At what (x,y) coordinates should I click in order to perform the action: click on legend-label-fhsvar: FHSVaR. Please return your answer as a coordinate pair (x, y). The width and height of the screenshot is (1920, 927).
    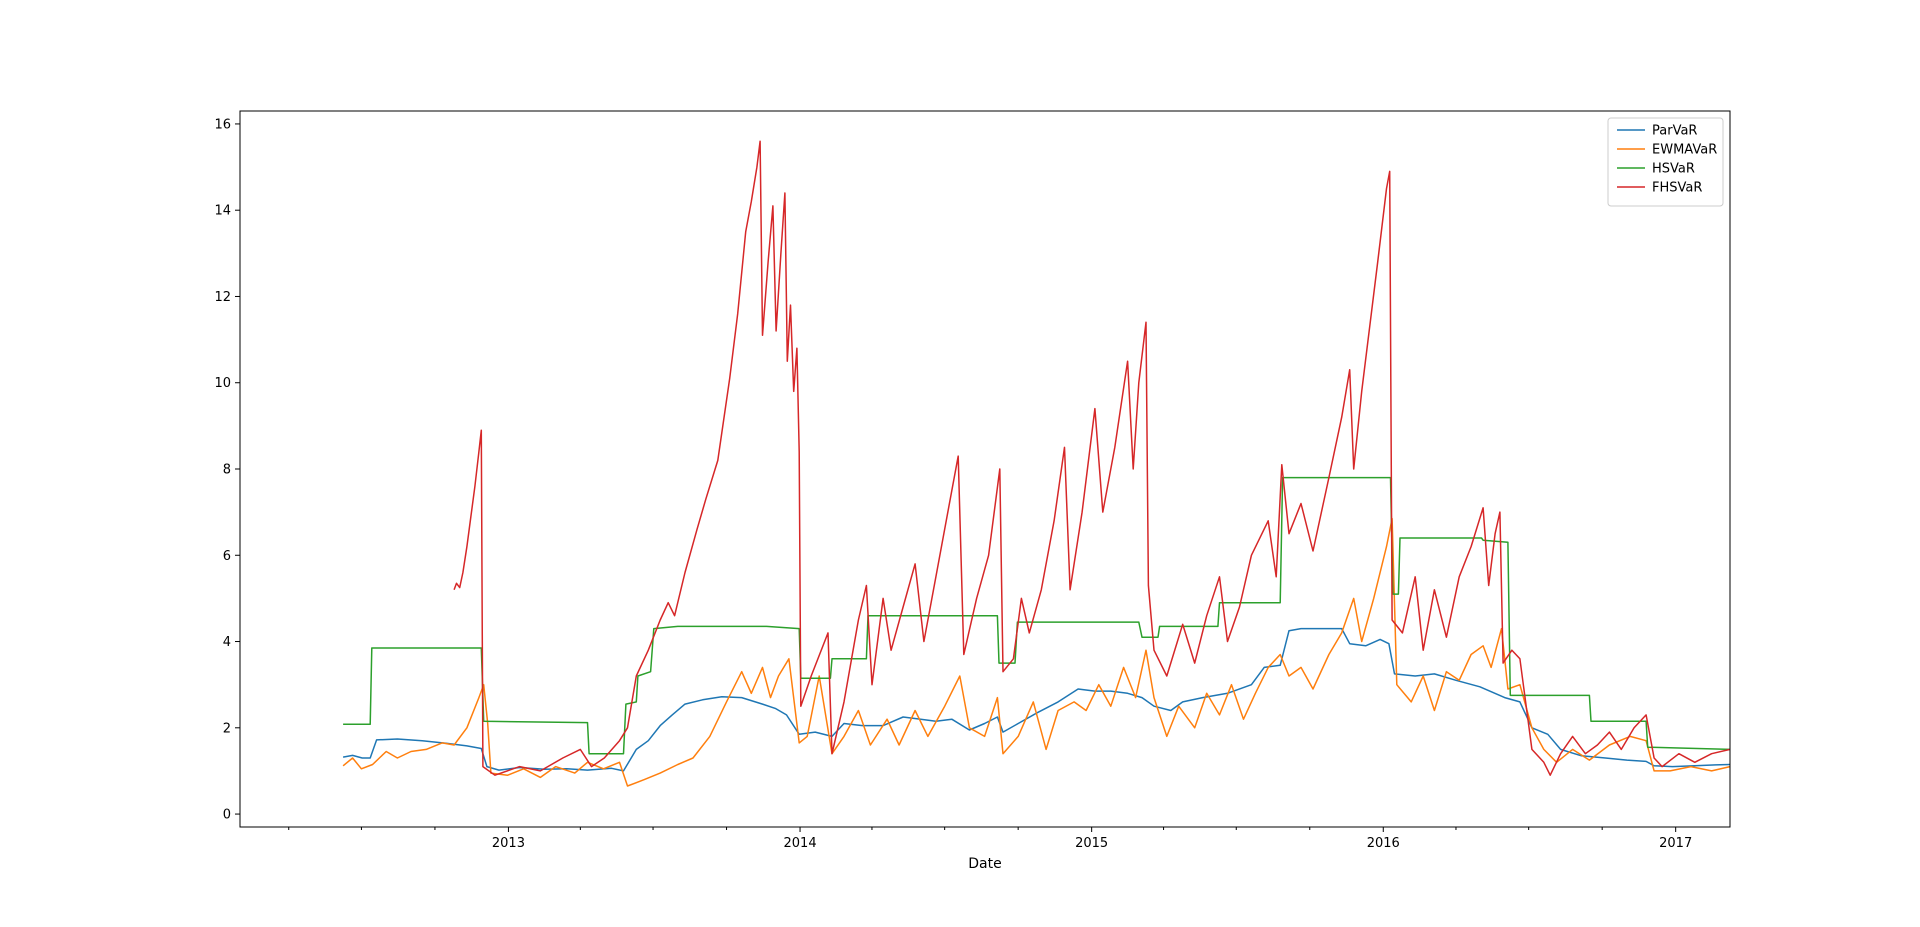
    Looking at the image, I should click on (1677, 188).